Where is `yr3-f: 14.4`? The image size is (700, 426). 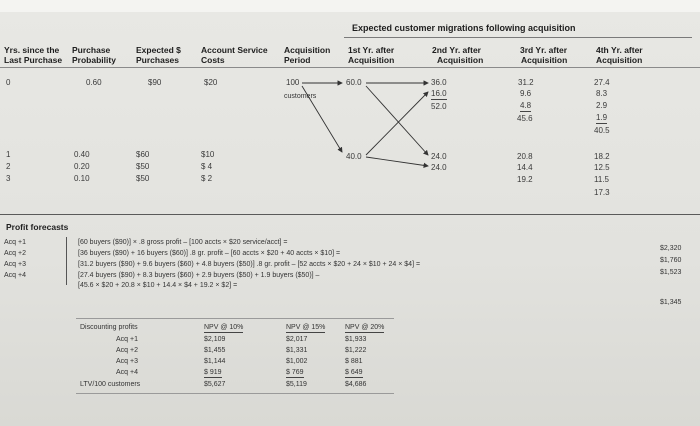
yr3-f: 14.4 is located at coordinates (525, 167).